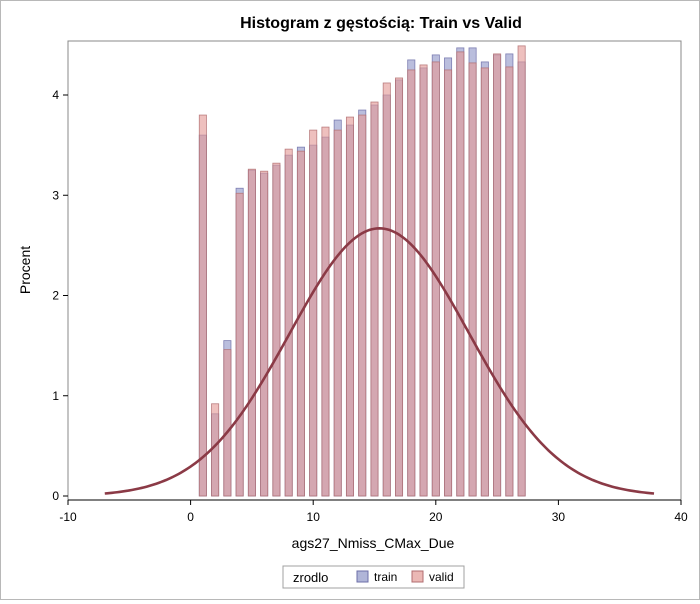 This screenshot has height=604, width=700. What do you see at coordinates (55, 195) in the screenshot?
I see `y-tick-label: 3` at bounding box center [55, 195].